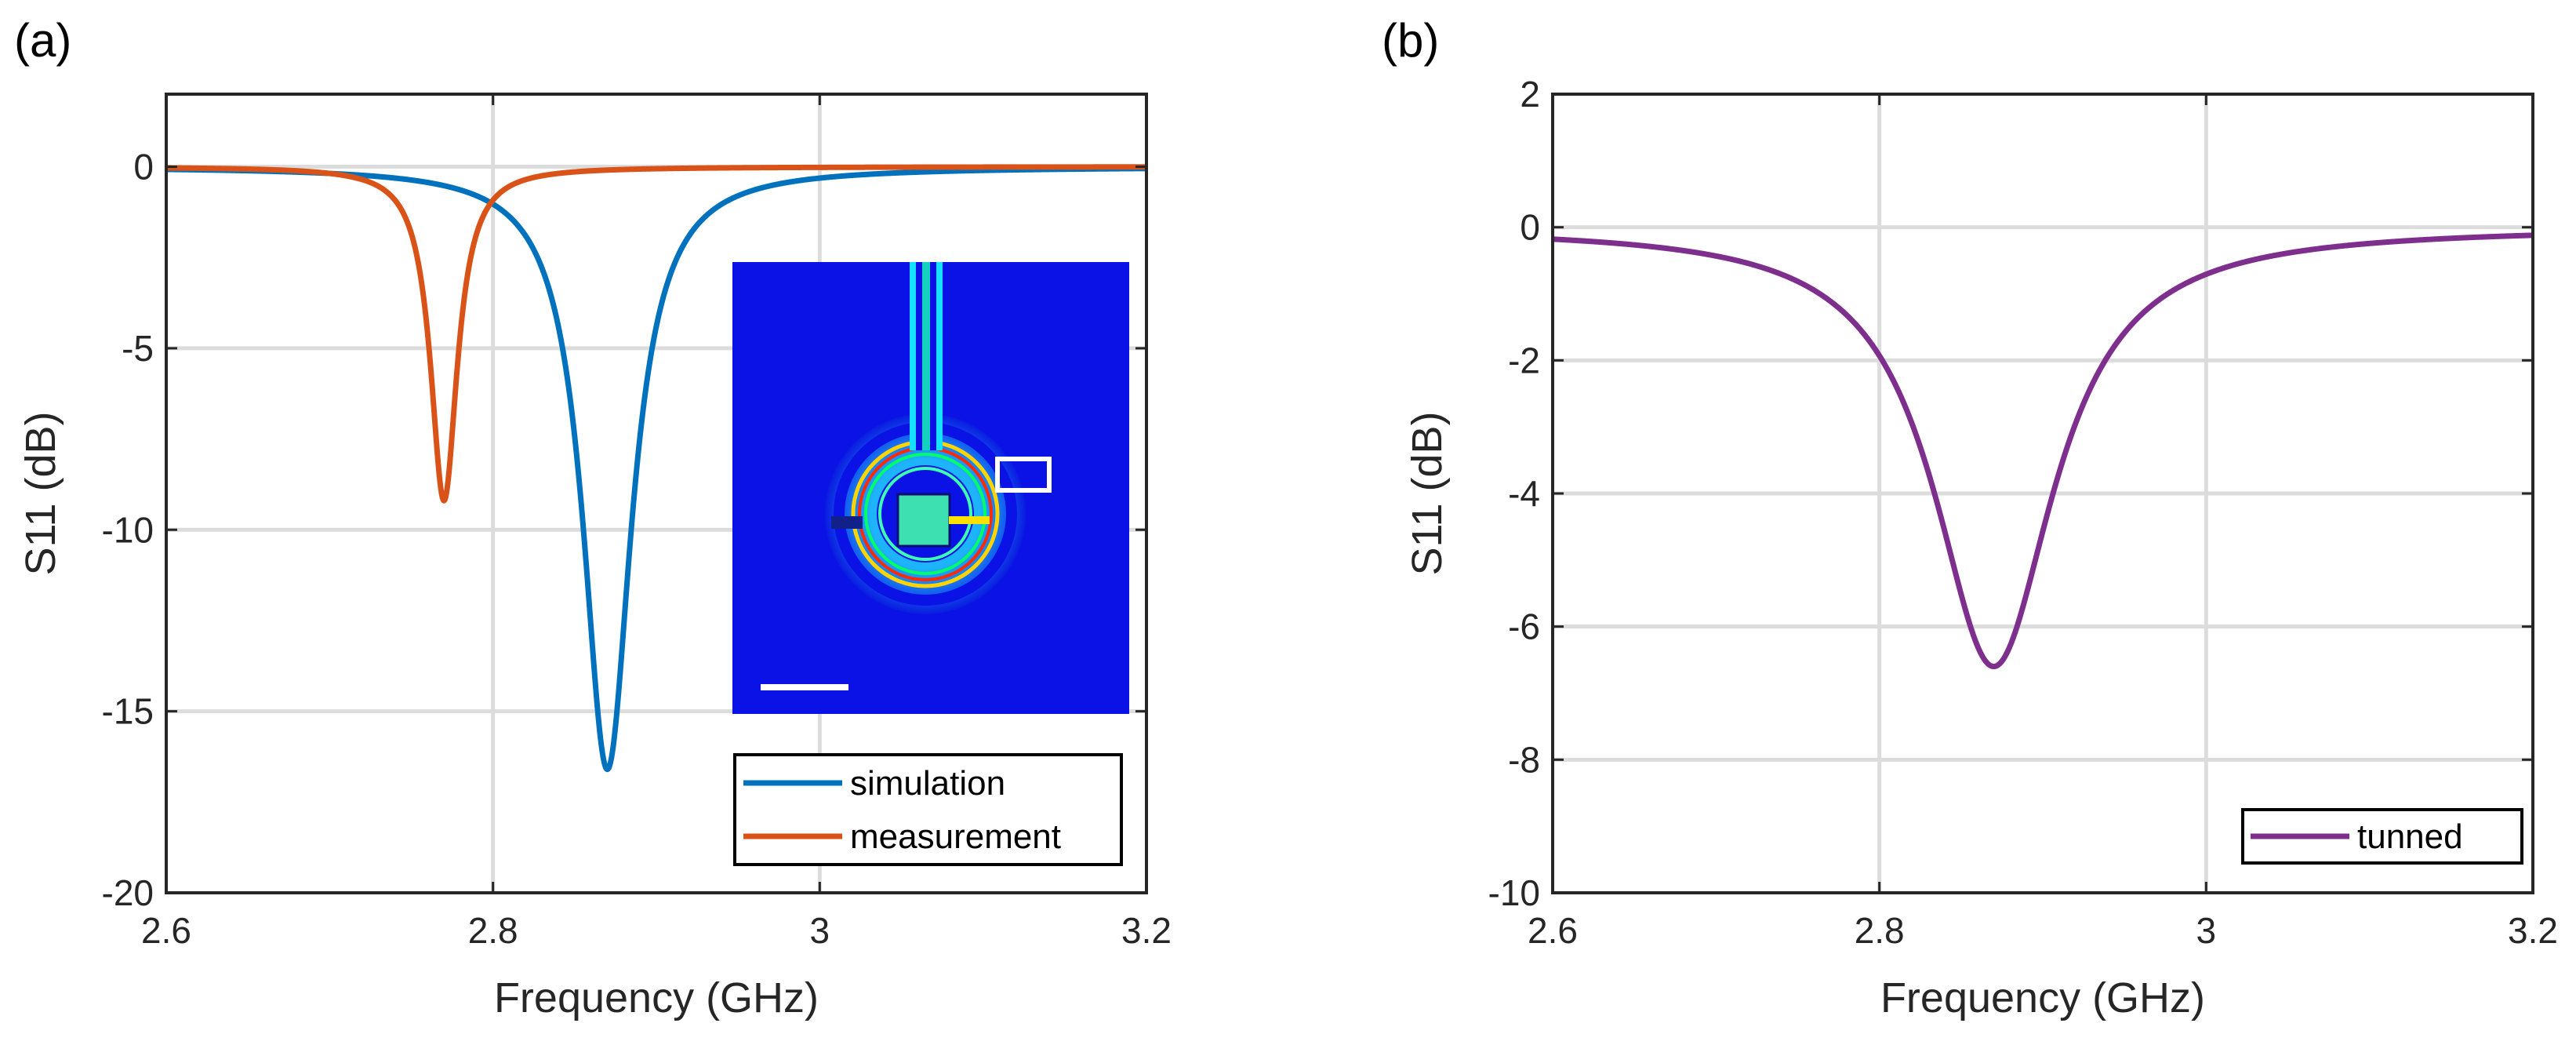  Describe the element at coordinates (1410, 40) in the screenshot. I see `panel-b-label: (b)` at that location.